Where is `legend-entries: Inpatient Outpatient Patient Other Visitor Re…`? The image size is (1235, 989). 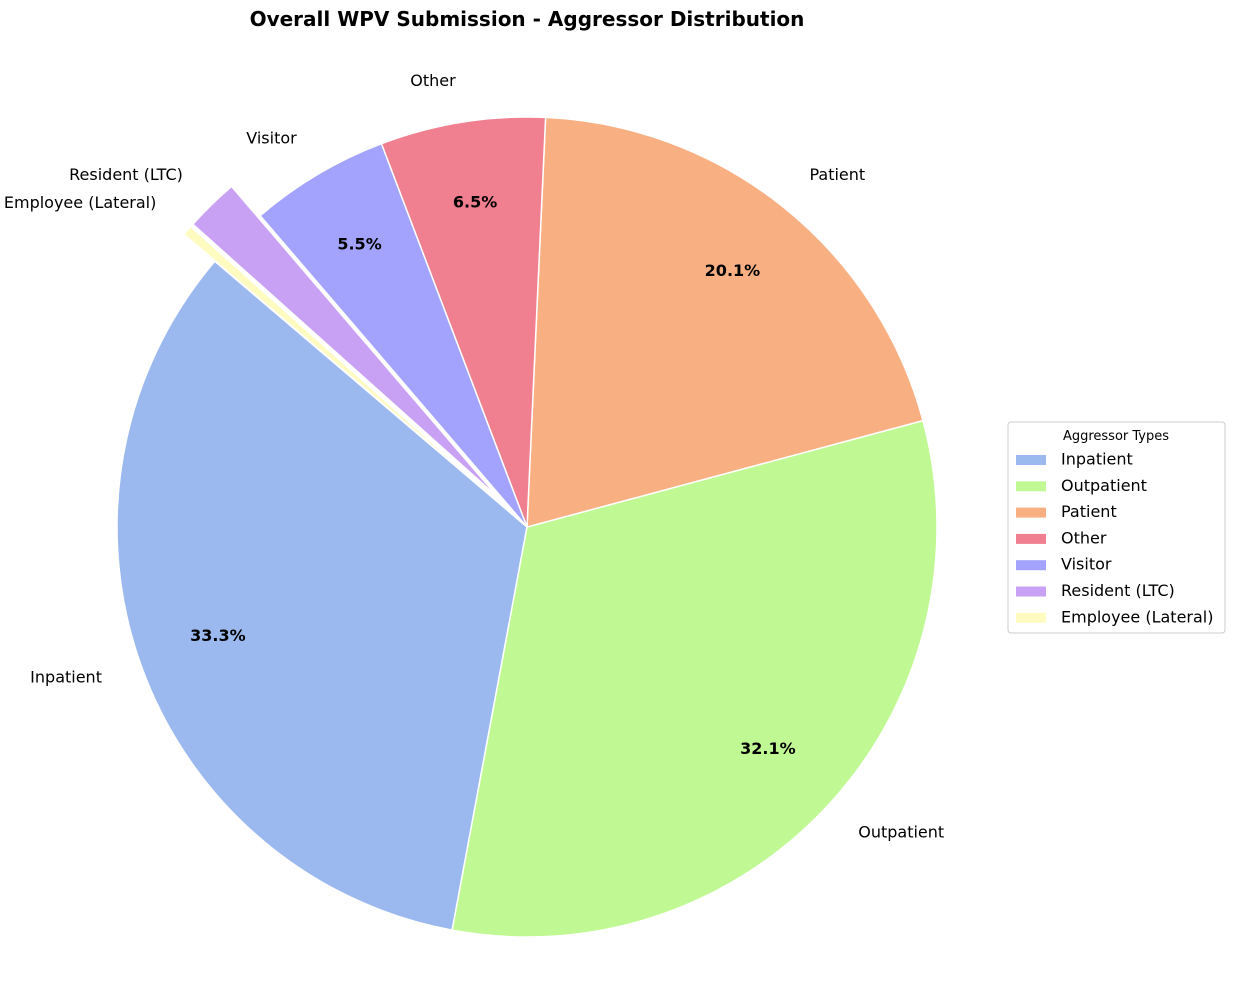 legend-entries: Inpatient Outpatient Patient Other Visitor Re… is located at coordinates (1114, 538).